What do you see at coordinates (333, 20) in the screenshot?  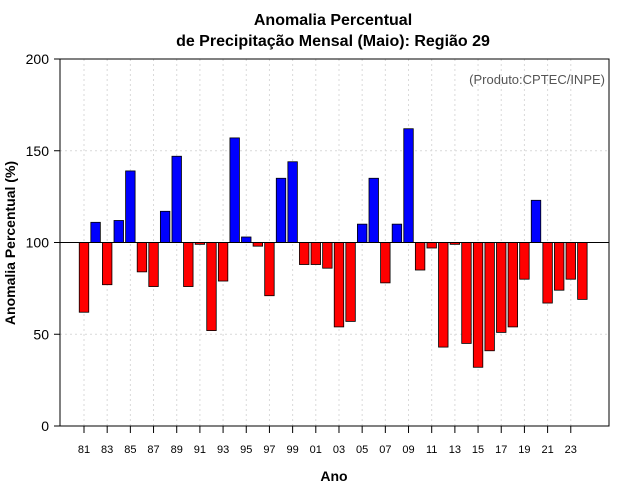 I see `chart-title-line1: Anomalia Percentual` at bounding box center [333, 20].